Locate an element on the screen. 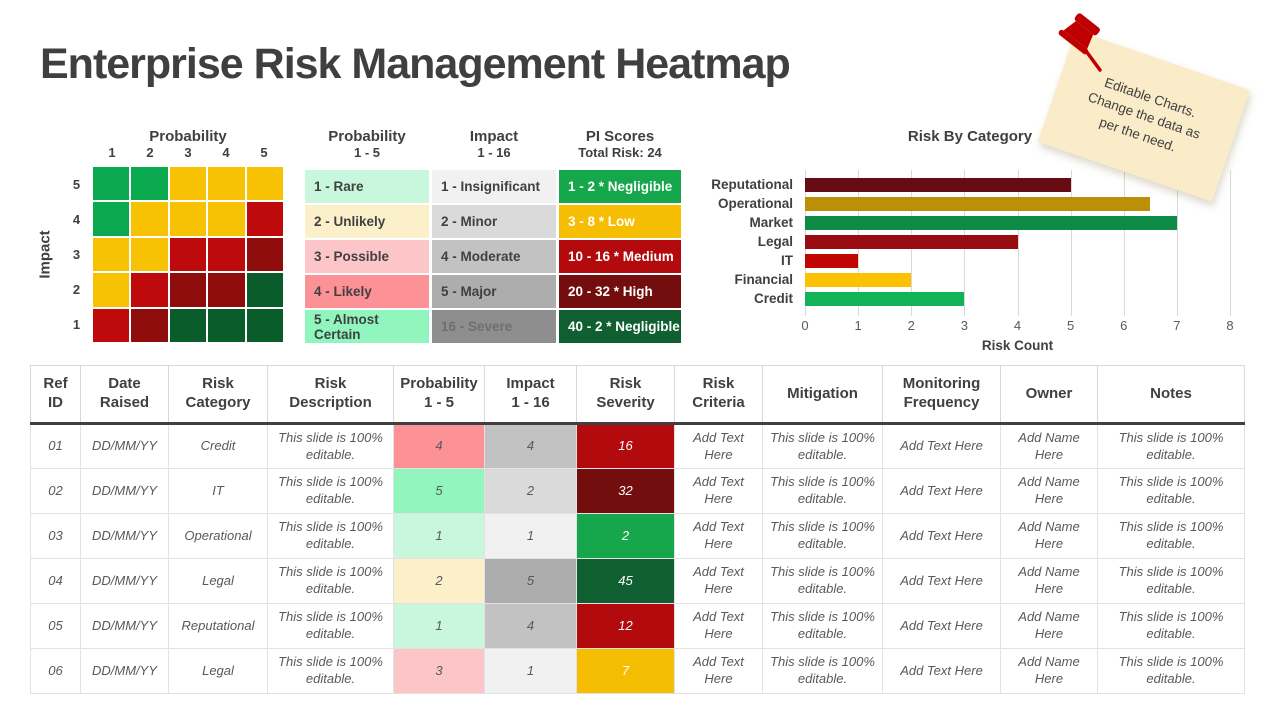 This screenshot has width=1280, height=720. cell-severity: 2 is located at coordinates (625, 536).